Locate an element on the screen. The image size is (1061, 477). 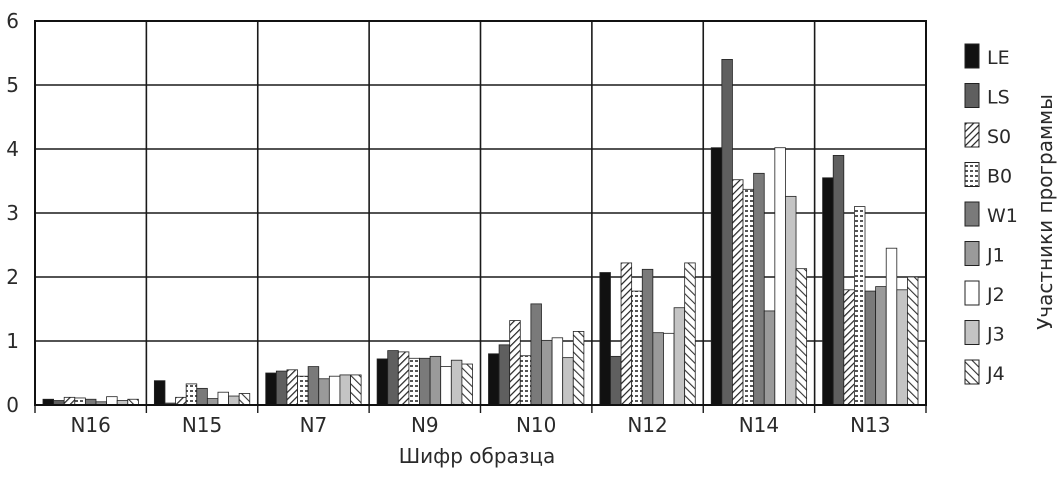
bar-N13-J4 is located at coordinates (913, 341).